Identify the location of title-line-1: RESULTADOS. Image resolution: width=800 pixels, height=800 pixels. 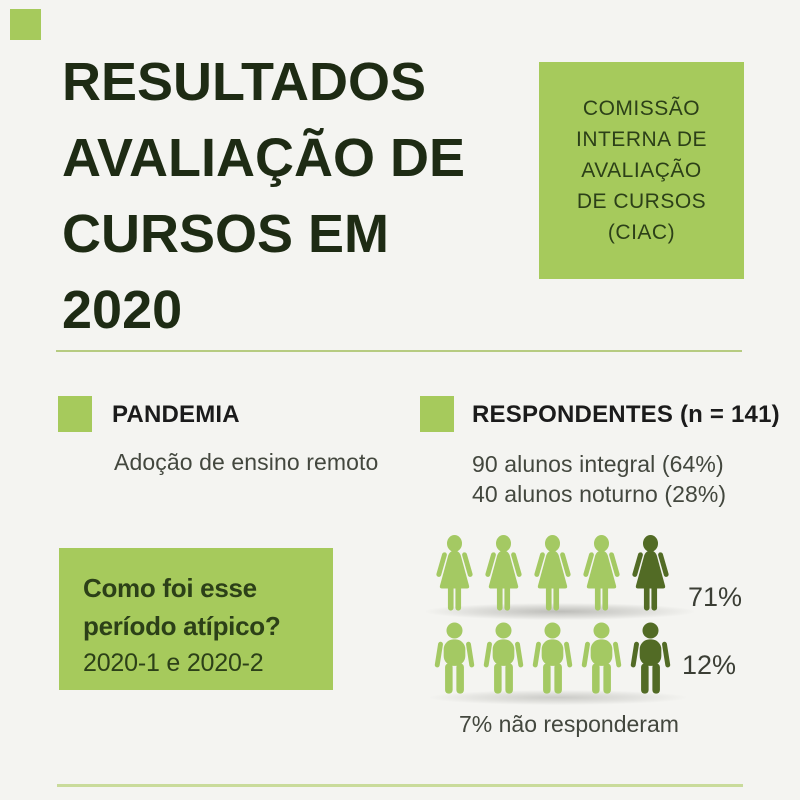
(244, 82).